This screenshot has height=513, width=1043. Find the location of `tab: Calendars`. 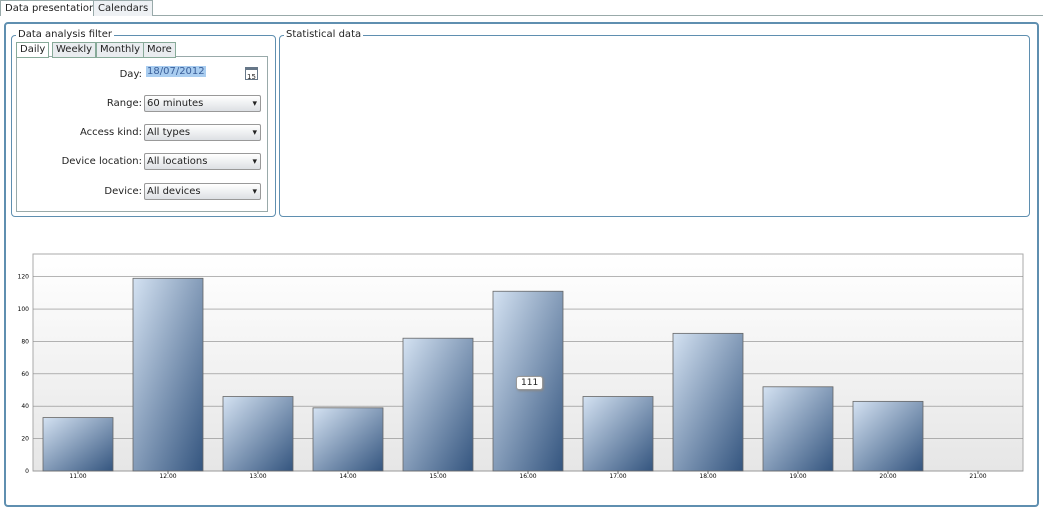

tab: Calendars is located at coordinates (123, 8).